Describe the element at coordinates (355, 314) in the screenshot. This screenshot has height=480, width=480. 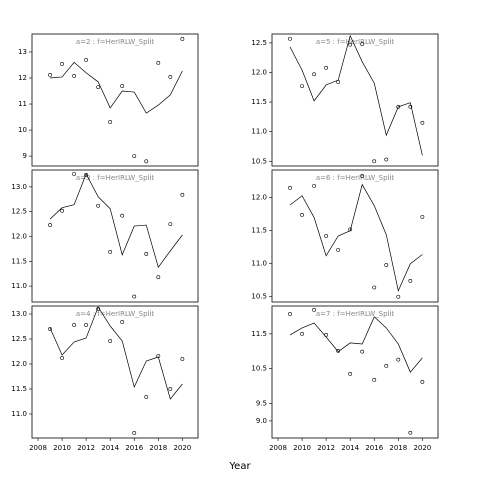
I see `panel-title: a=7 : f=HerIRLW_Split` at that location.